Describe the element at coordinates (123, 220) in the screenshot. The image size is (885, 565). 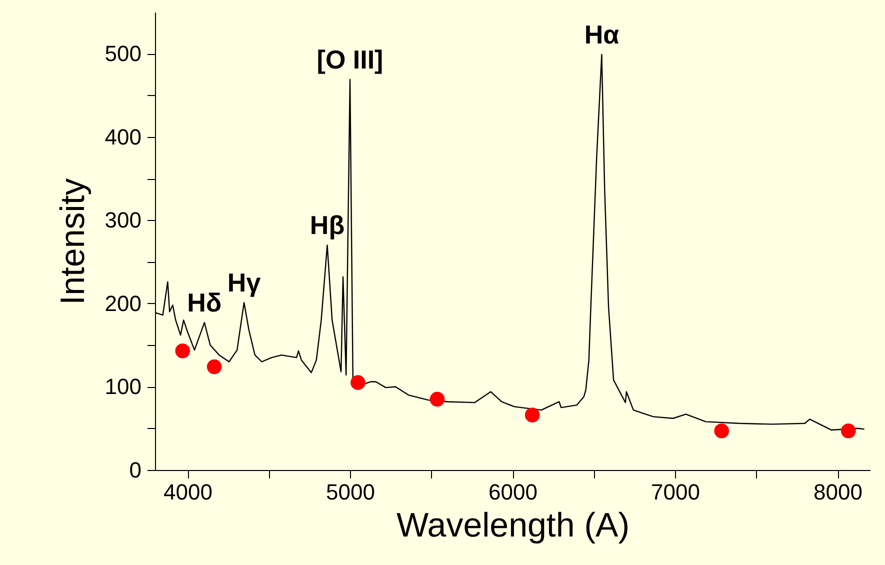
I see `y-tick-label: 300` at that location.